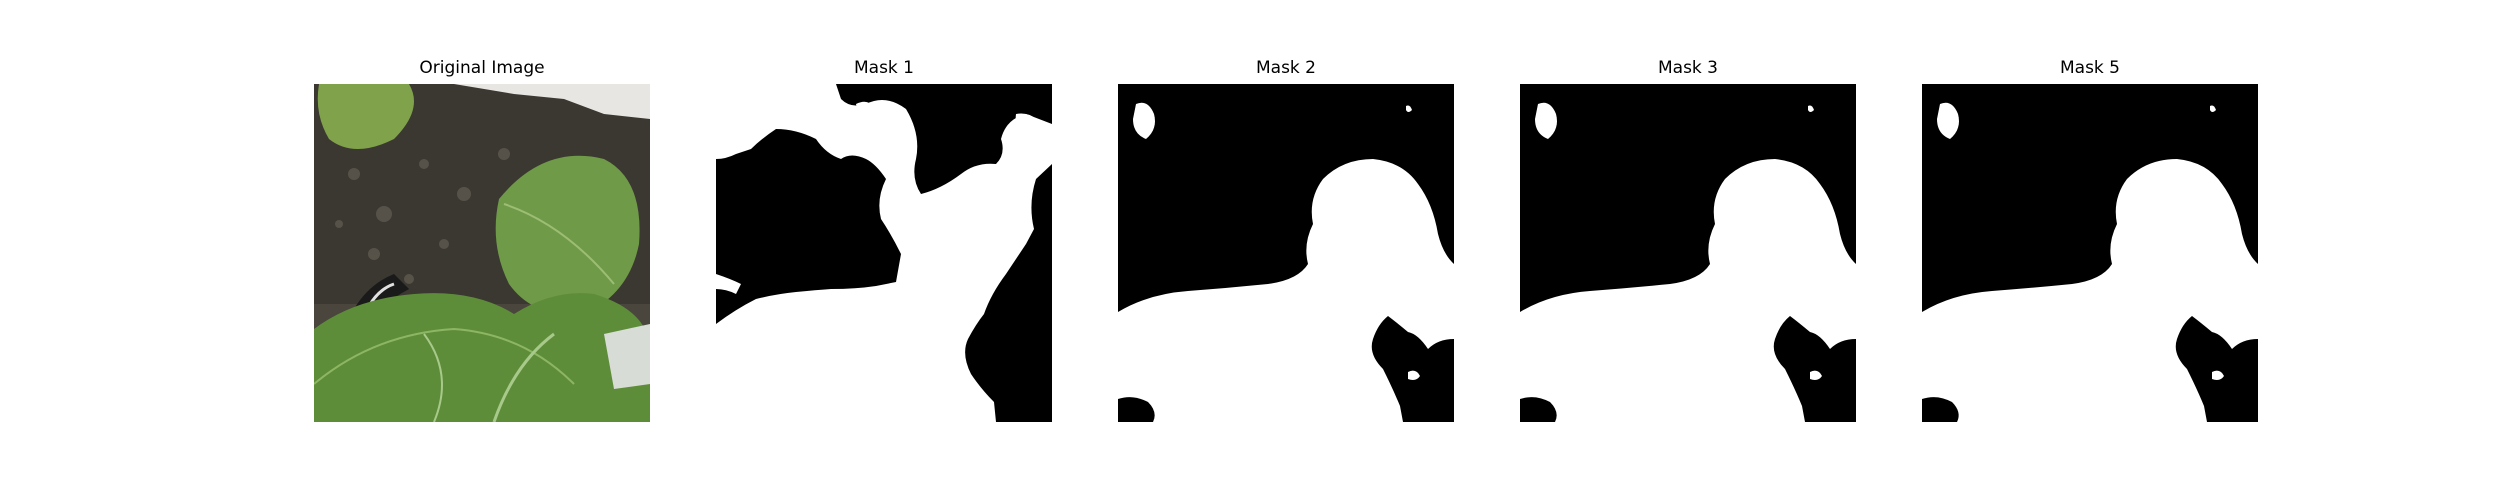  I want to click on panel-title: Mask 2, so click(1285, 68).